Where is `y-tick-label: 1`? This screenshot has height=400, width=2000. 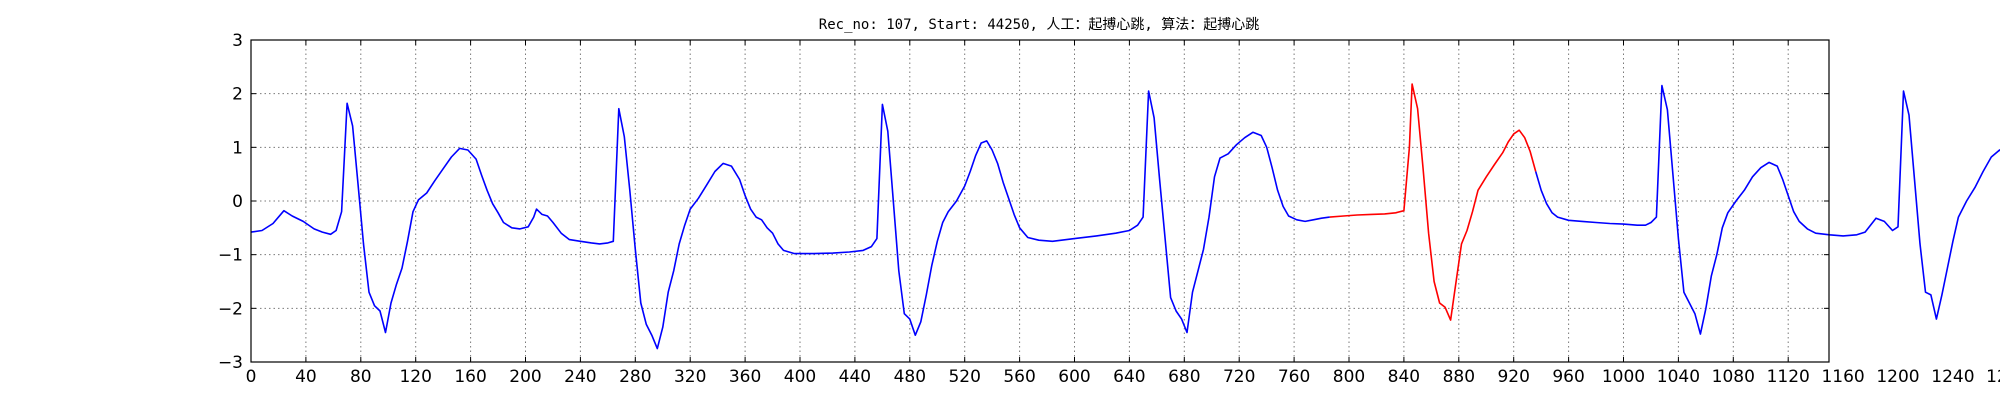
y-tick-label: 1 is located at coordinates (237, 148).